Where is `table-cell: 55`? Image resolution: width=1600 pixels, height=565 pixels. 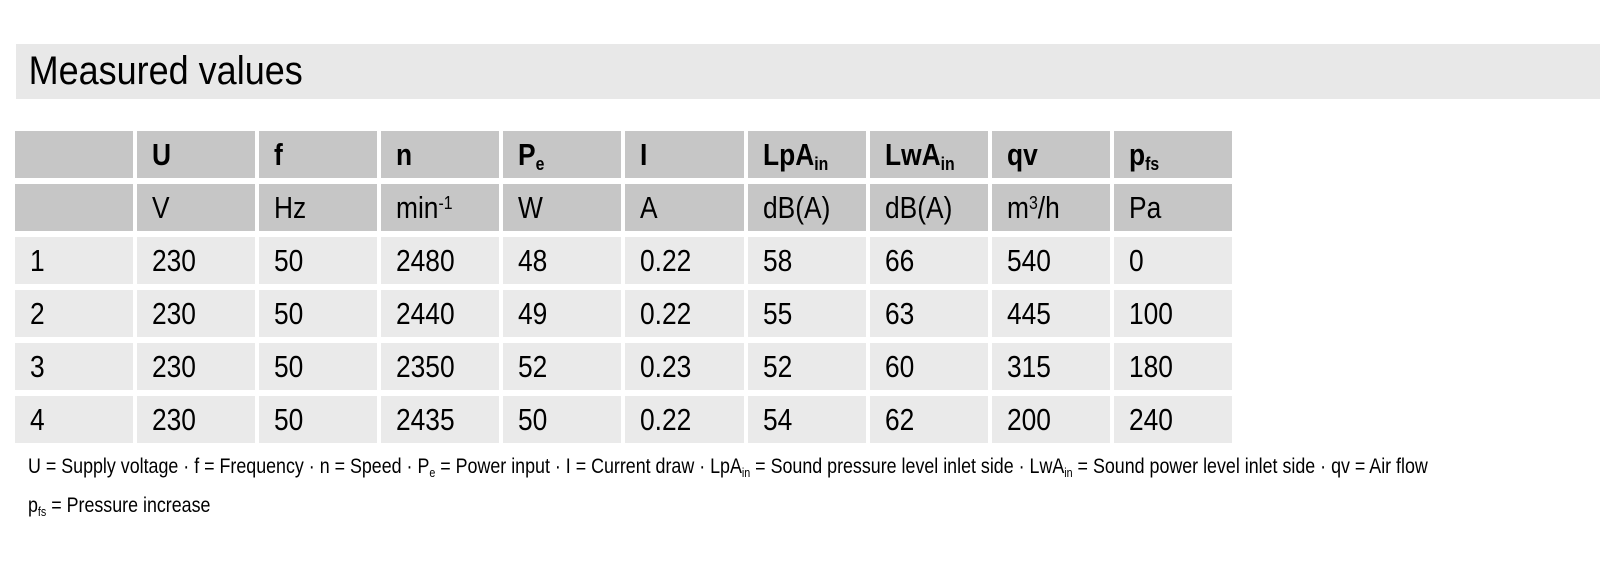 table-cell: 55 is located at coordinates (806, 313).